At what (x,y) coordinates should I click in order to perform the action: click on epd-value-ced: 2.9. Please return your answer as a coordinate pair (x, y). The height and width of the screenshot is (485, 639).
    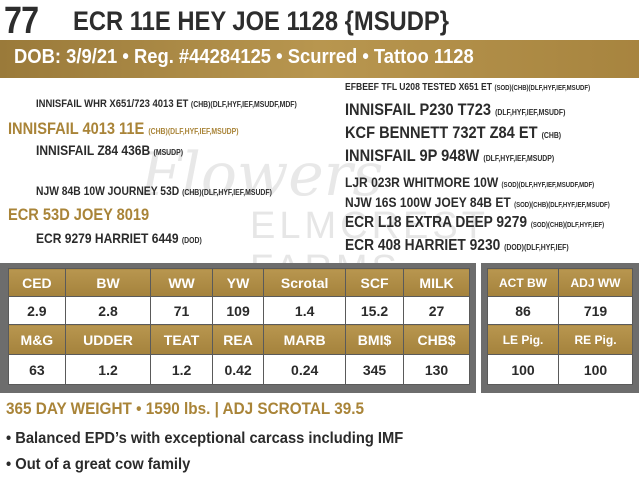
    Looking at the image, I should click on (37, 310).